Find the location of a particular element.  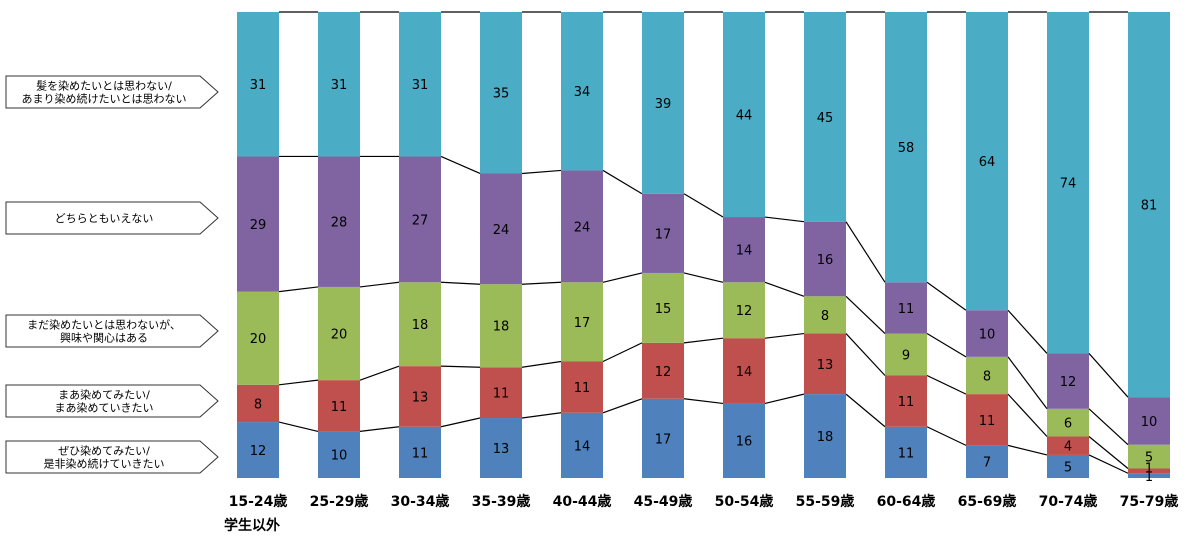

value-label-2-1: 13 is located at coordinates (420, 397).